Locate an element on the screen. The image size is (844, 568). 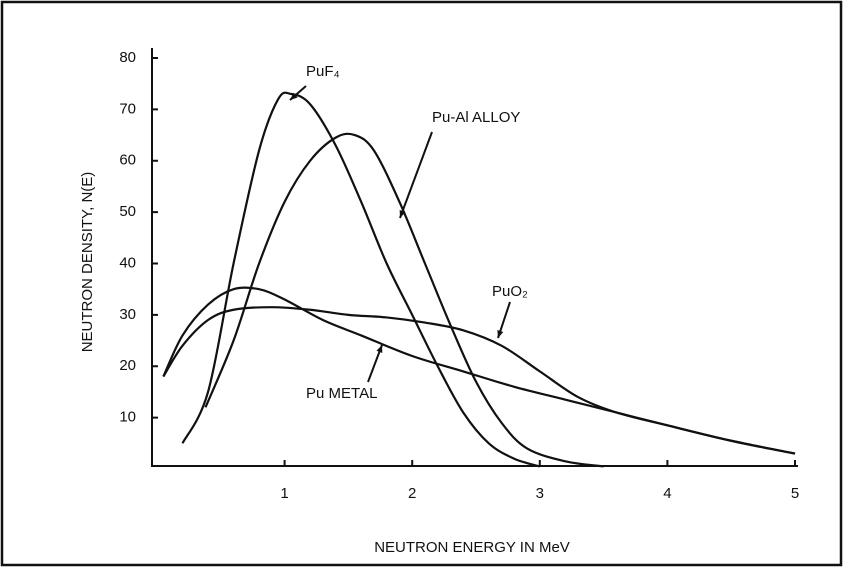
y-tick-label: 30 is located at coordinates (127, 314).